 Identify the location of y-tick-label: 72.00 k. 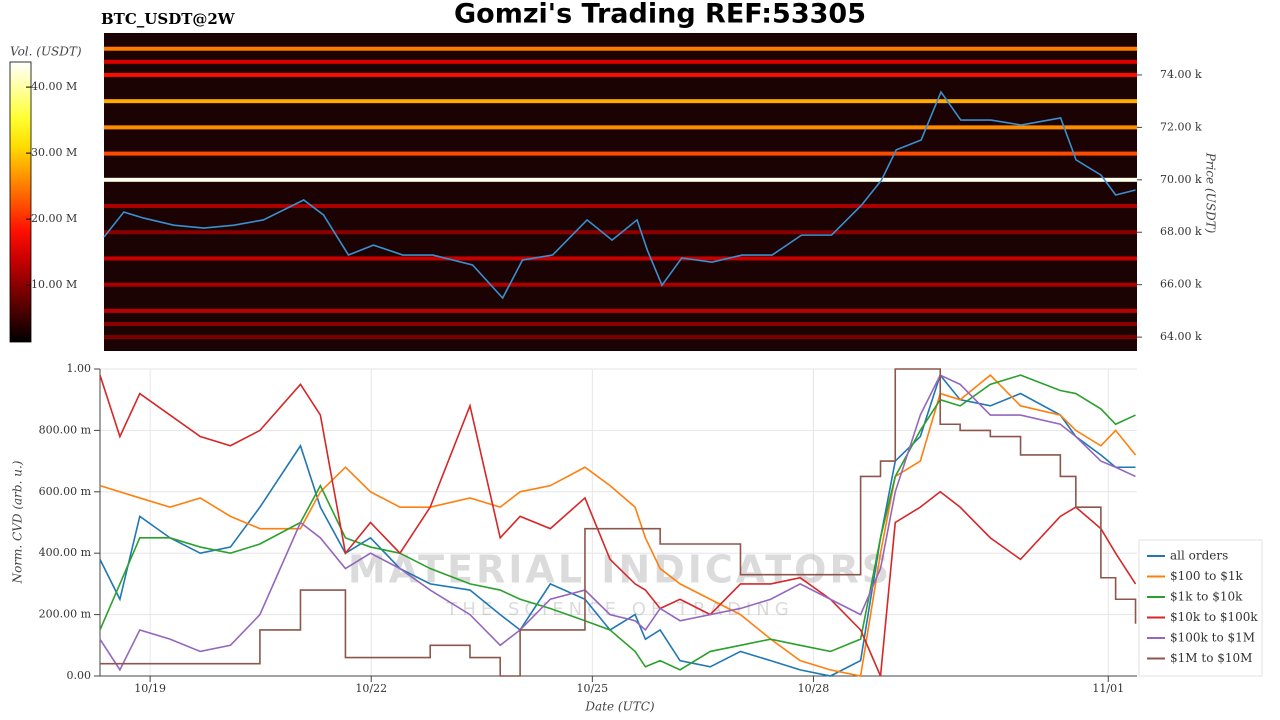
(1181, 126).